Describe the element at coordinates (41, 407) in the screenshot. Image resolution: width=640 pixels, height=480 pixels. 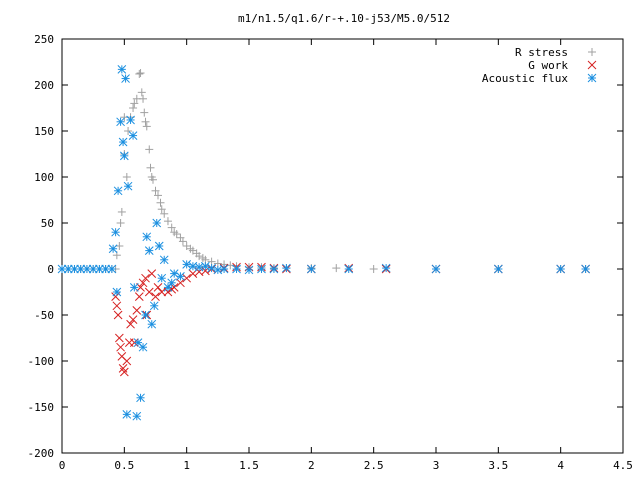
I see `y-tick-label: -150` at that location.